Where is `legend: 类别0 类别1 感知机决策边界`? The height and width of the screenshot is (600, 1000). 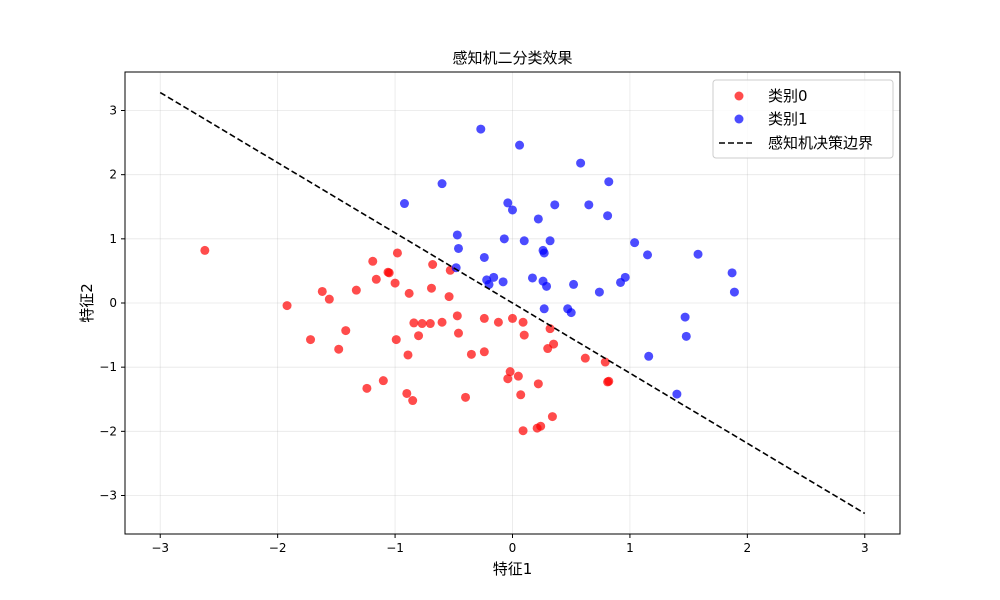
legend: 类别0 类别1 感知机决策边界 is located at coordinates (803, 119).